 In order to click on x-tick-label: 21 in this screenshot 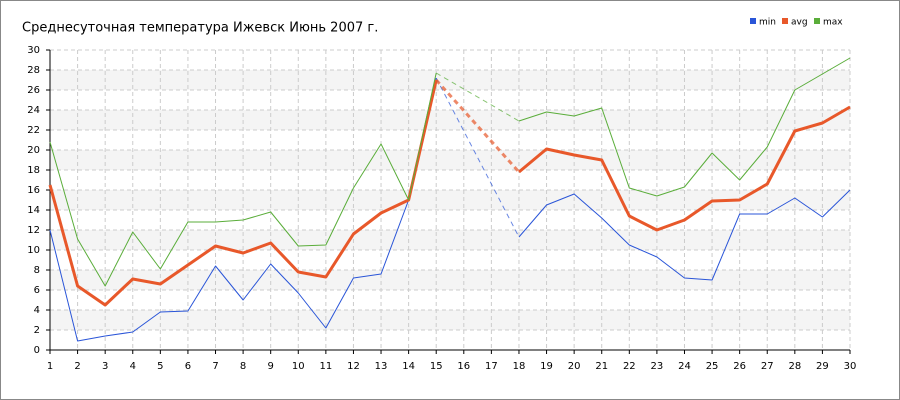, I will do `click(601, 366)`.